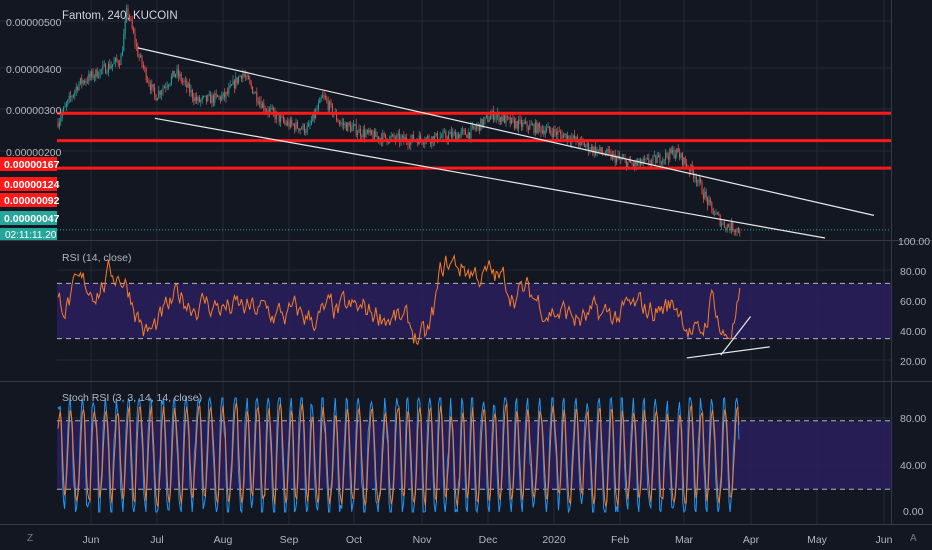 Image resolution: width=932 pixels, height=550 pixels. I want to click on stoch-axis: 80.00 40.00 0.00, so click(913, 465).